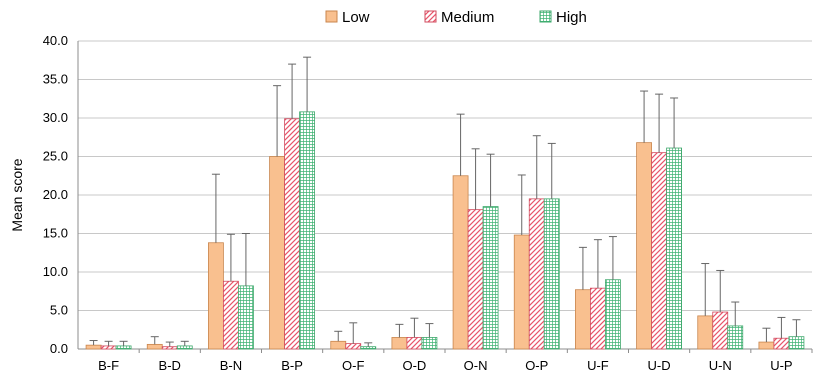 The image size is (823, 388). I want to click on legend-label-medium: Medium, so click(467, 17).